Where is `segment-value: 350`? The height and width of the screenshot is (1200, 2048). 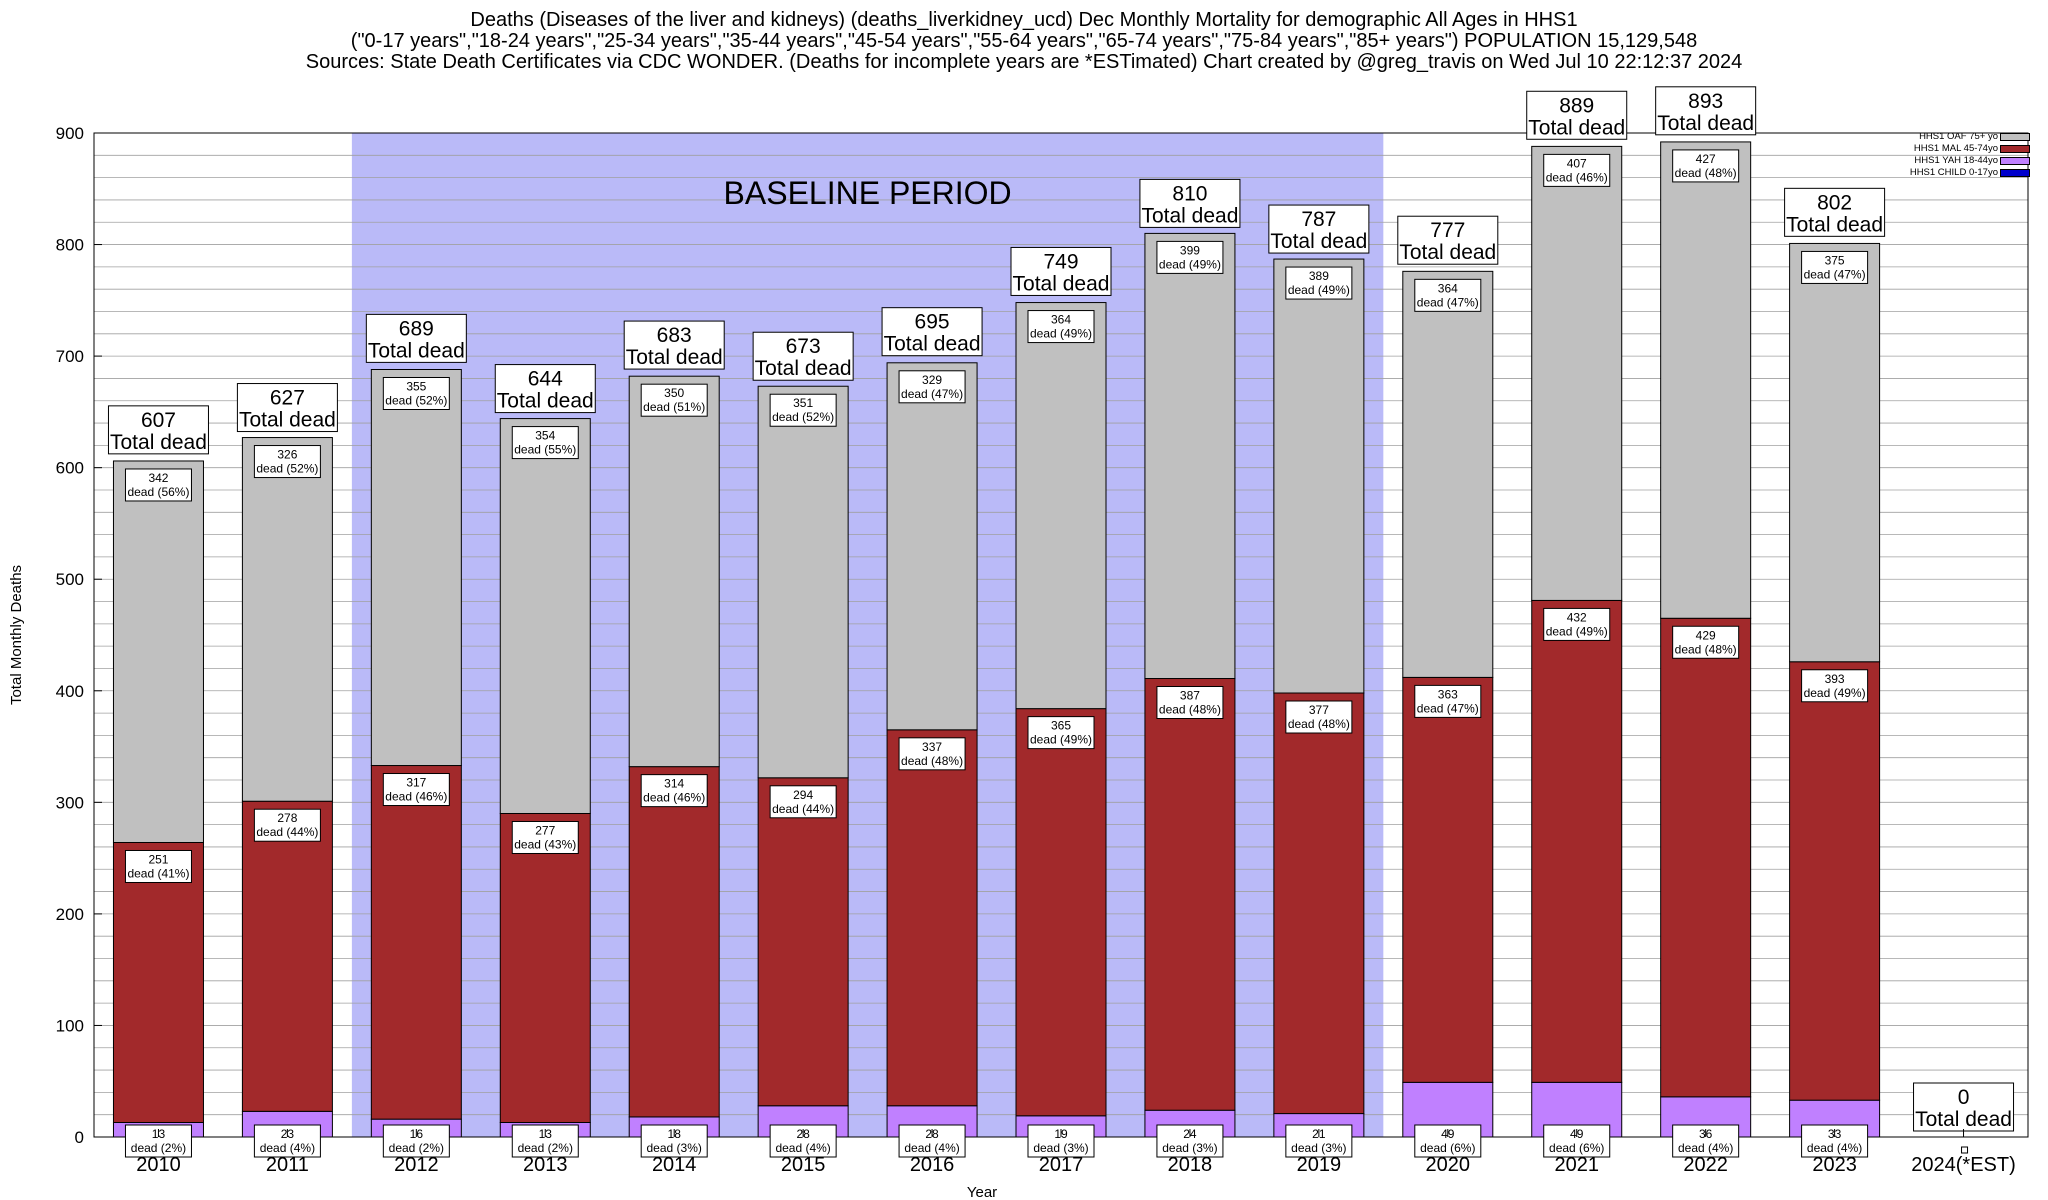
segment-value: 350 is located at coordinates (674, 393).